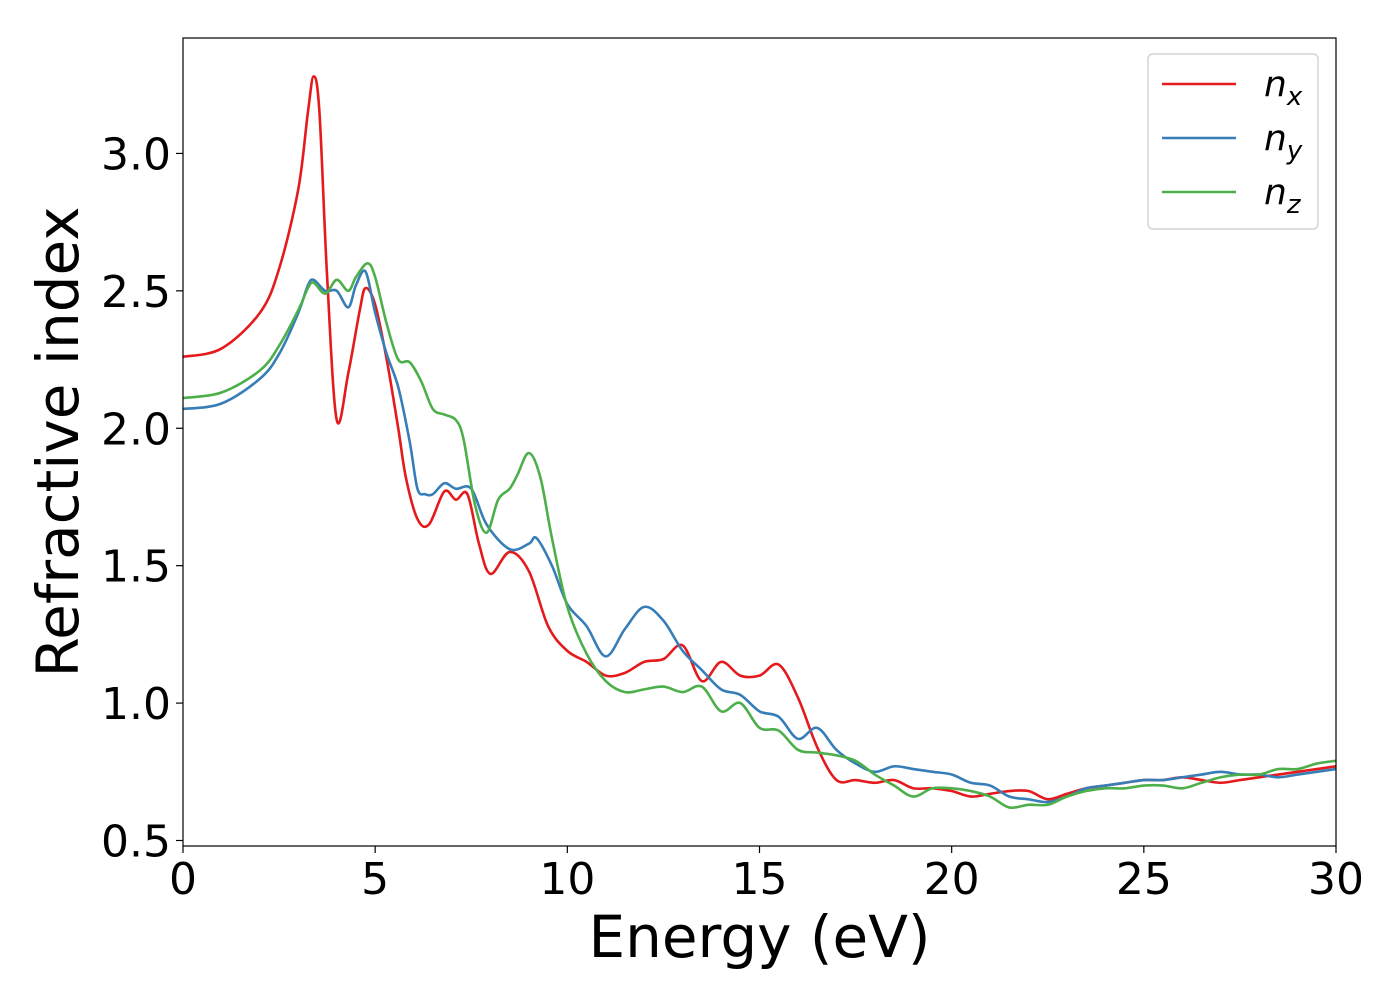 This screenshot has height=1000, width=1400. I want to click on legend-label-nx: nx, so click(1283, 88).